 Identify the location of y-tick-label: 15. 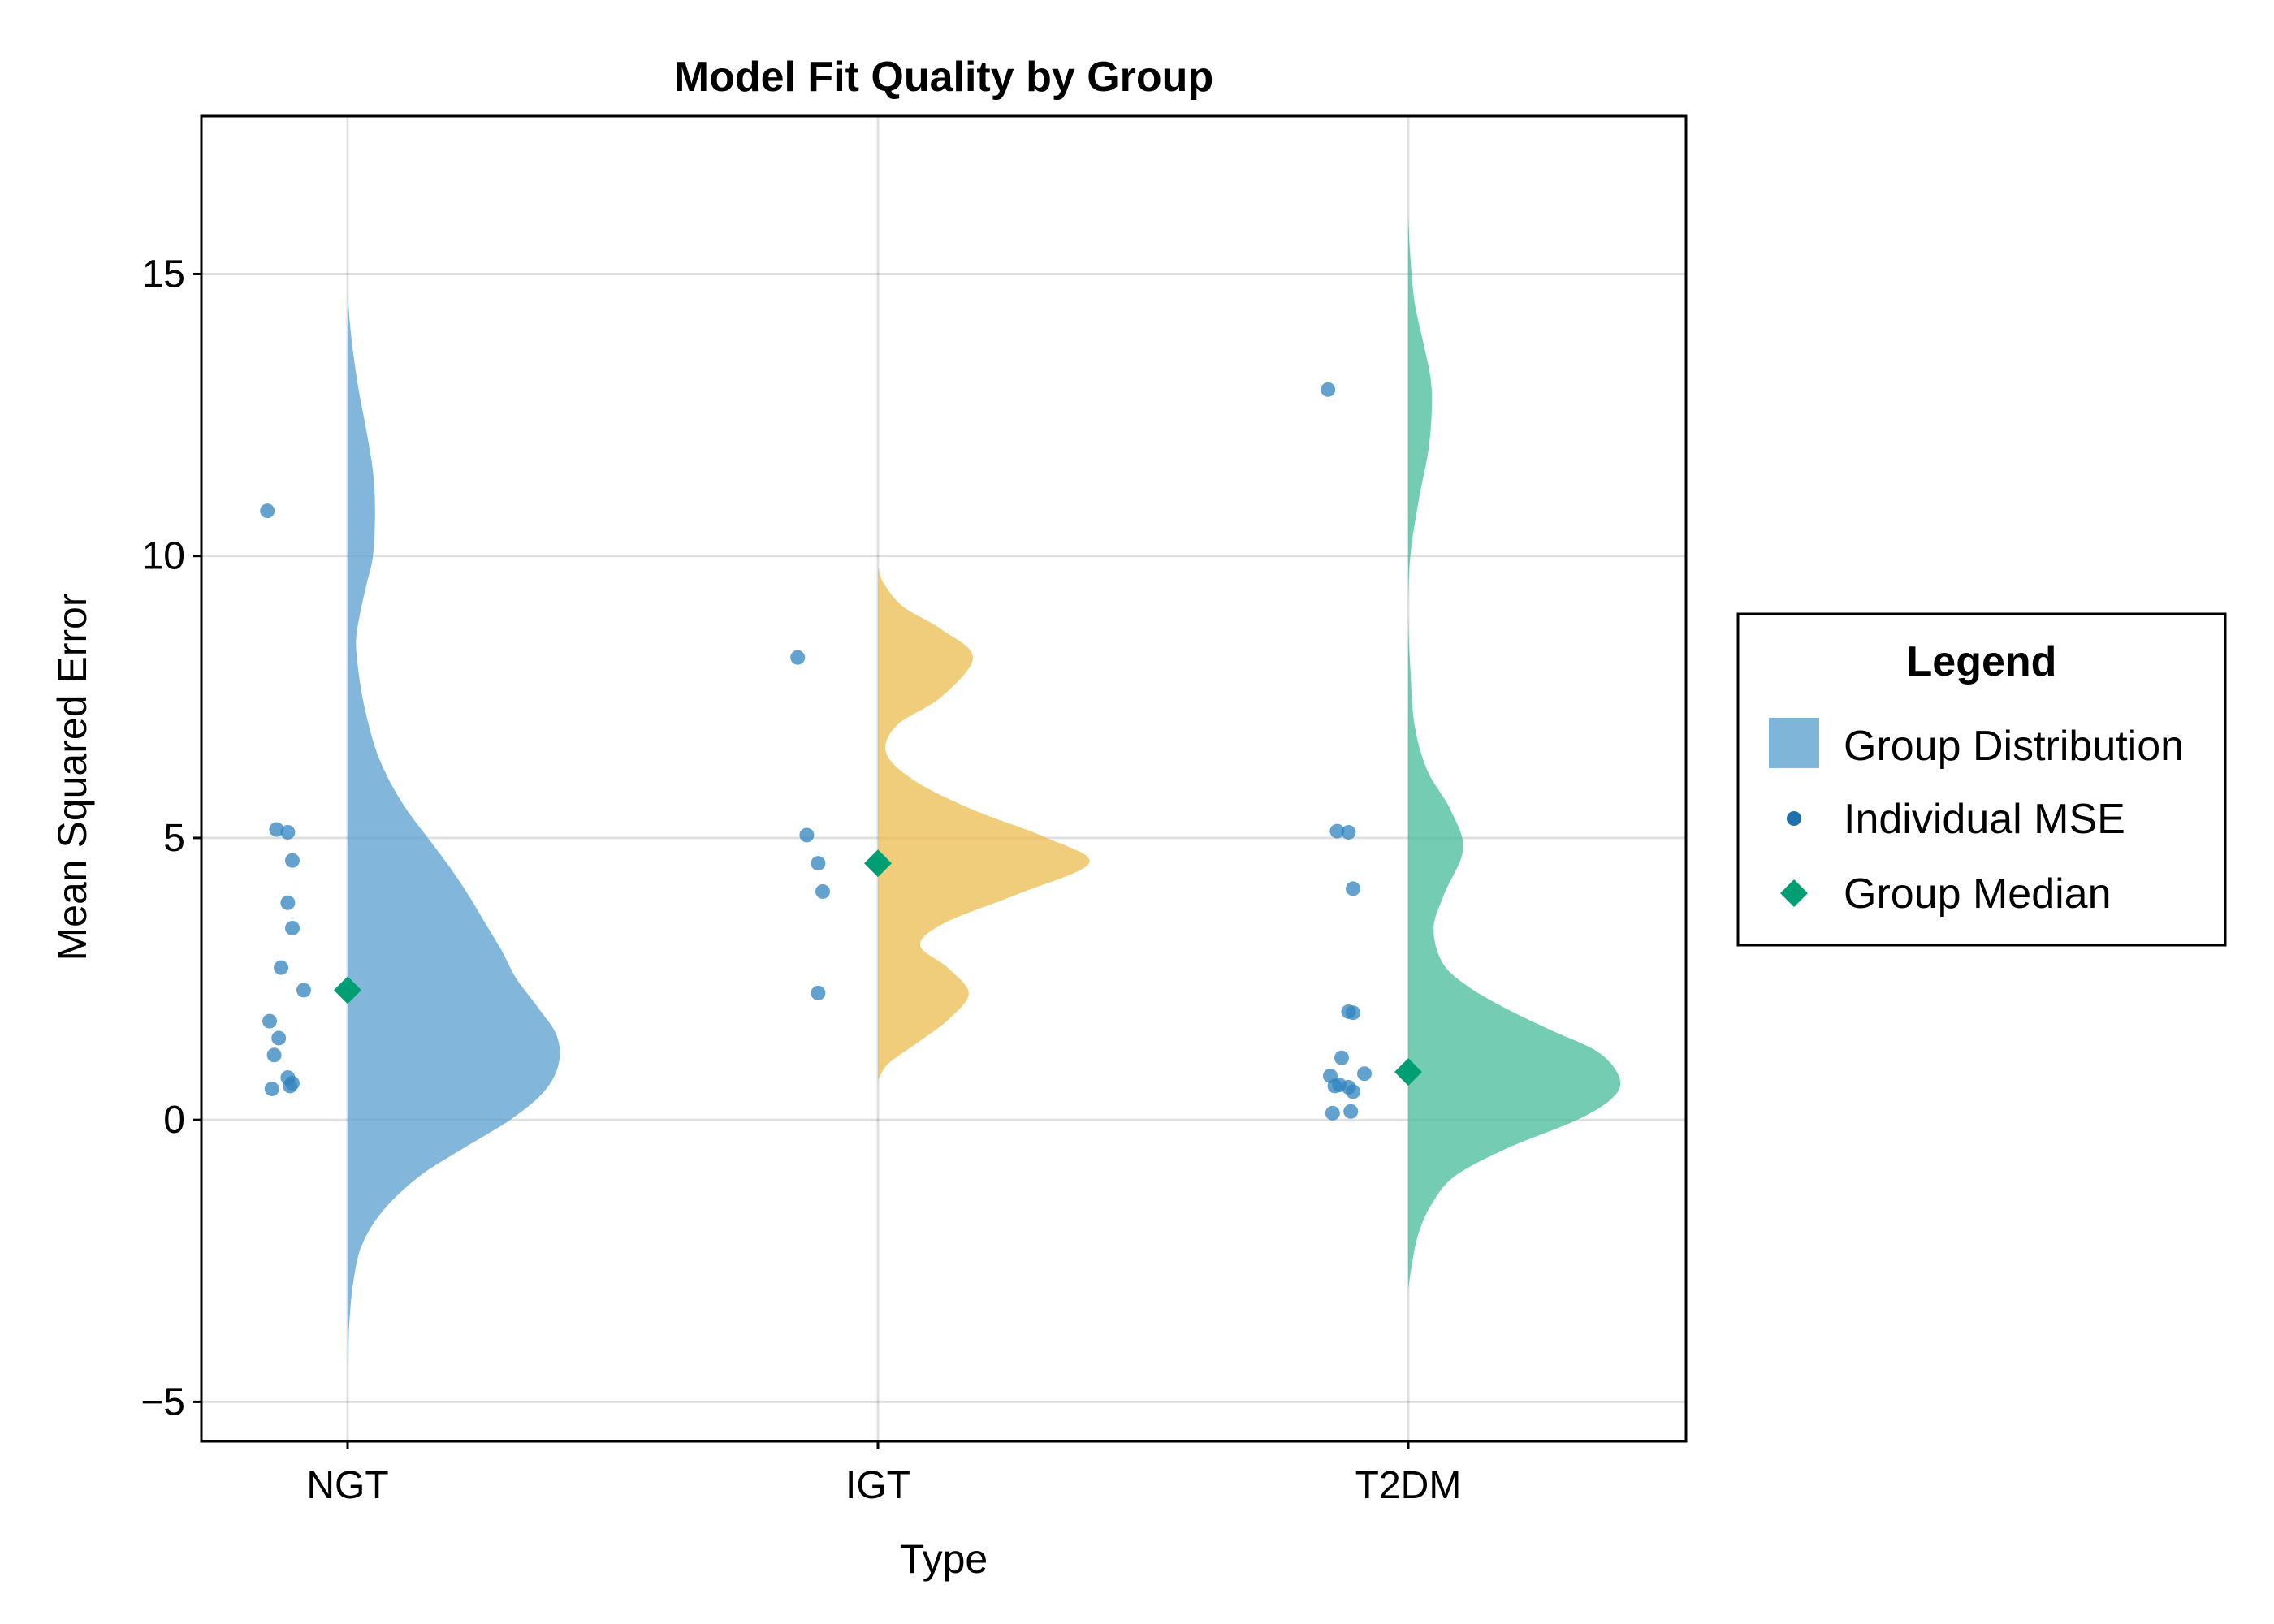
(163, 275).